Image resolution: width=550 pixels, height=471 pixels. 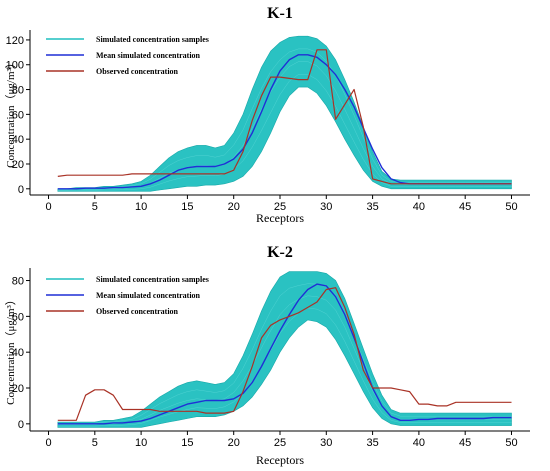 I want to click on chart-title: K-2, so click(x=280, y=252).